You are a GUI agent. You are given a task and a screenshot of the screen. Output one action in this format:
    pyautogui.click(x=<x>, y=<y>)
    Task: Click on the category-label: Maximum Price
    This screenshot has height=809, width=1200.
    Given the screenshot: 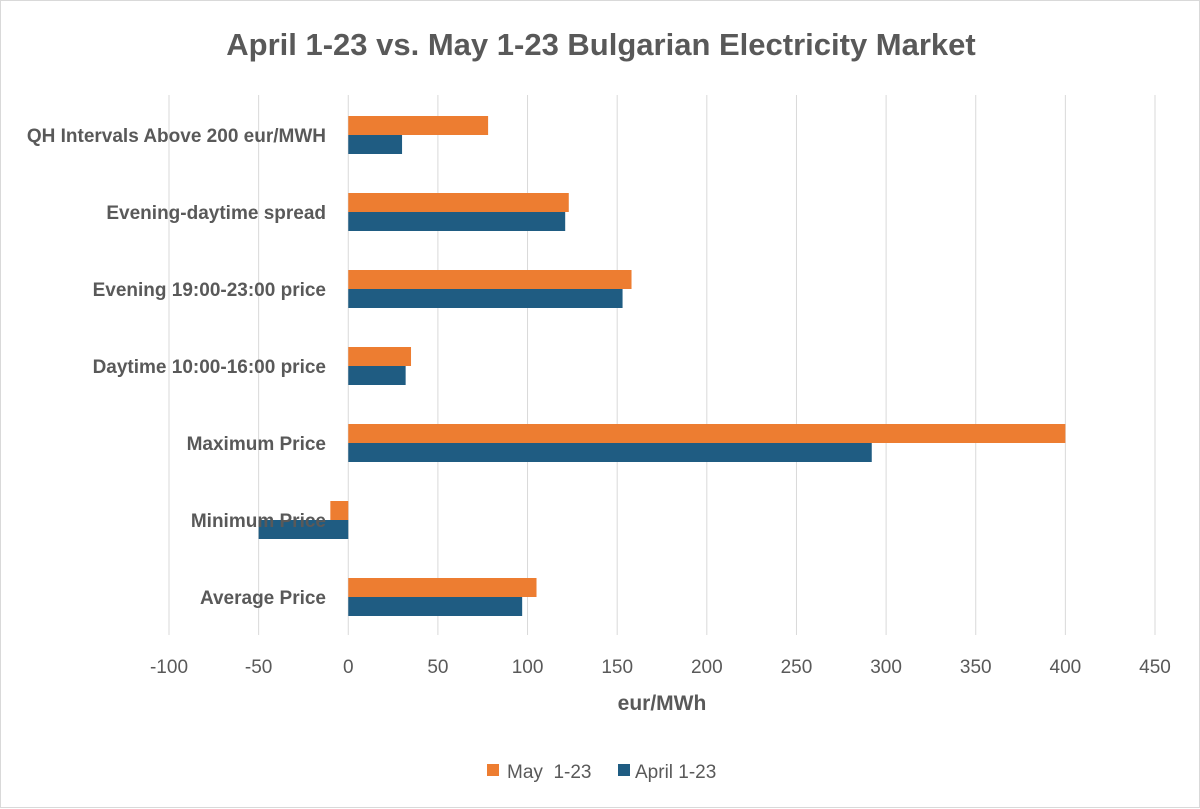 What is the action you would take?
    pyautogui.click(x=256, y=444)
    